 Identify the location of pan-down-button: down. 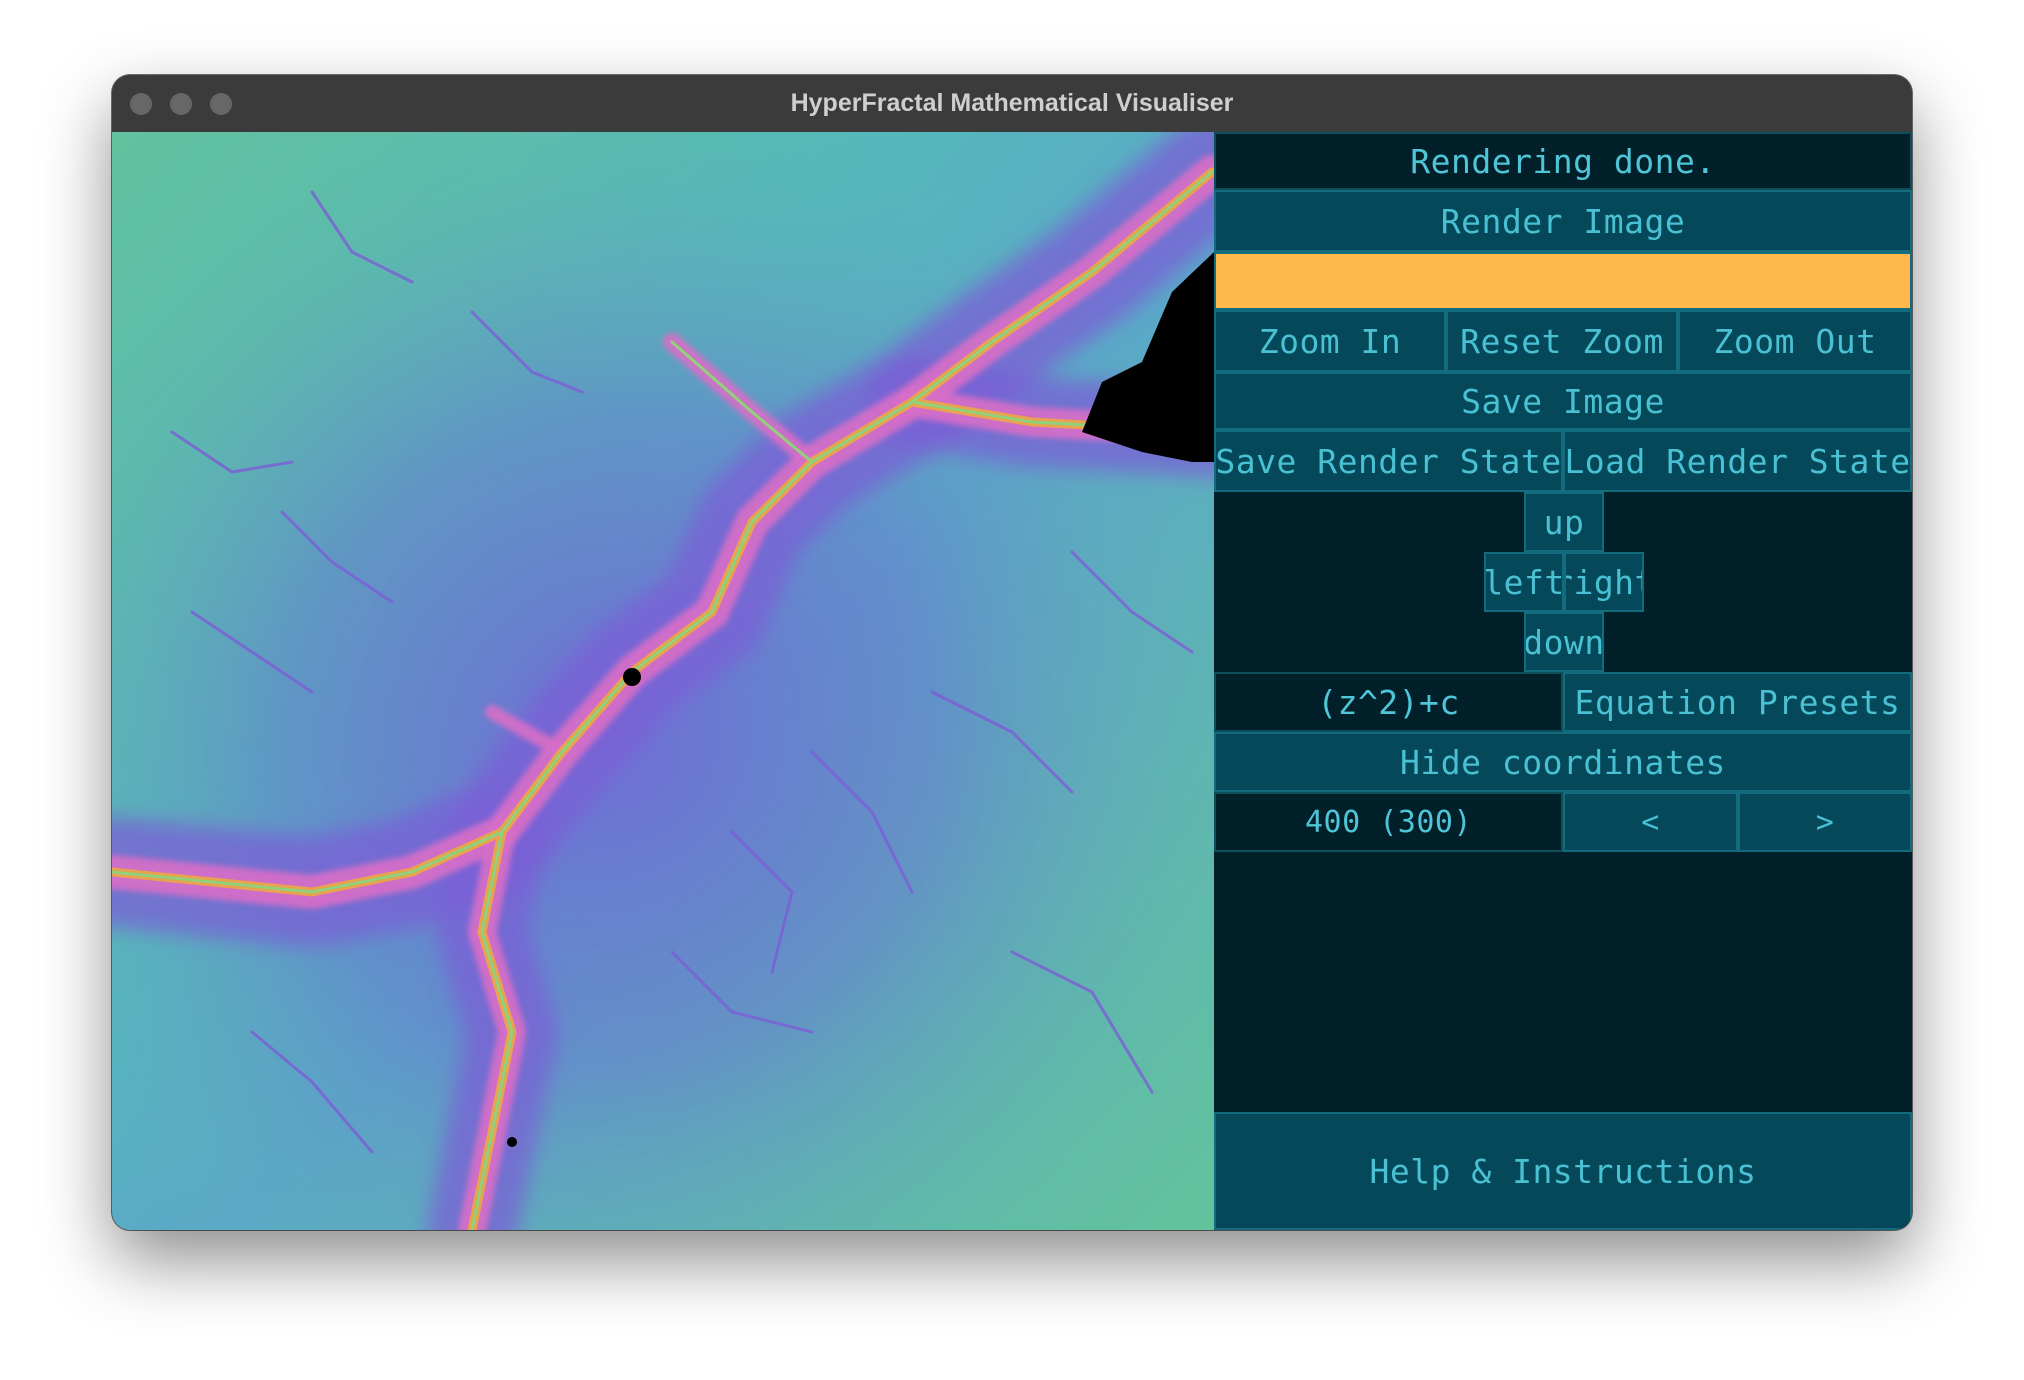
(1564, 642).